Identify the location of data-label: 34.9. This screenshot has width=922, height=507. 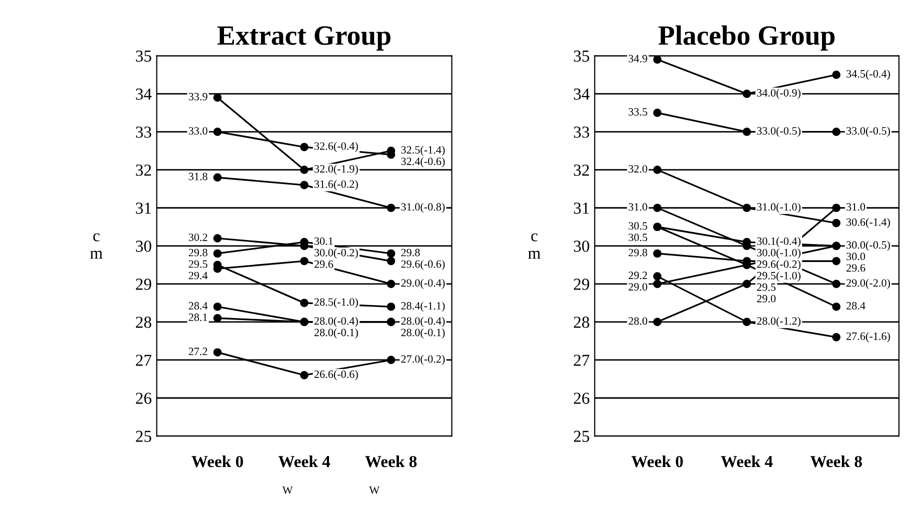
(638, 58).